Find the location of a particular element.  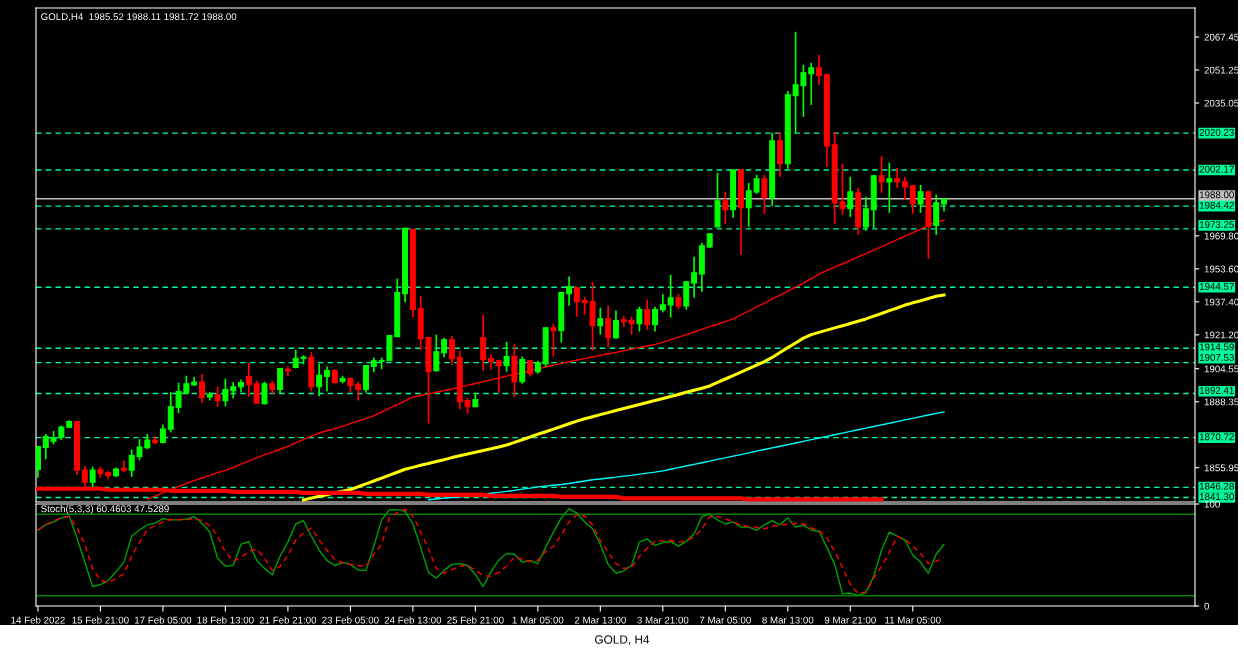

x-tick-label: 14 Feb 2022 is located at coordinates (38, 620).